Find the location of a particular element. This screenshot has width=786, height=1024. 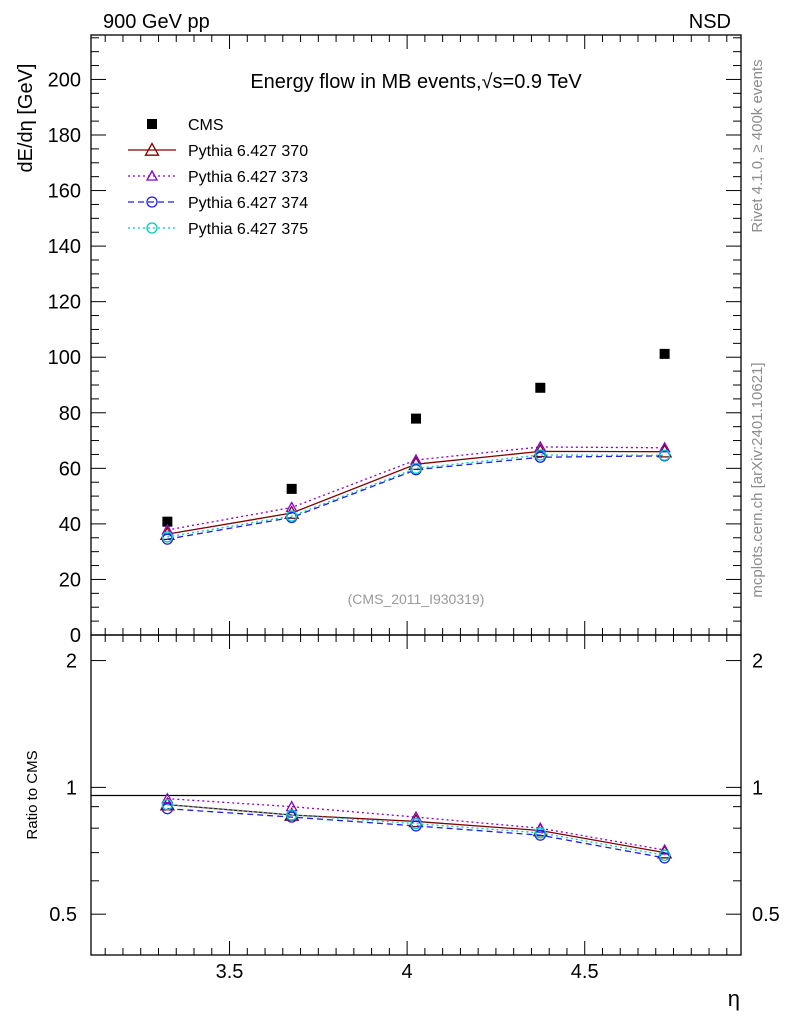

series-line-p374 is located at coordinates (416, 497).